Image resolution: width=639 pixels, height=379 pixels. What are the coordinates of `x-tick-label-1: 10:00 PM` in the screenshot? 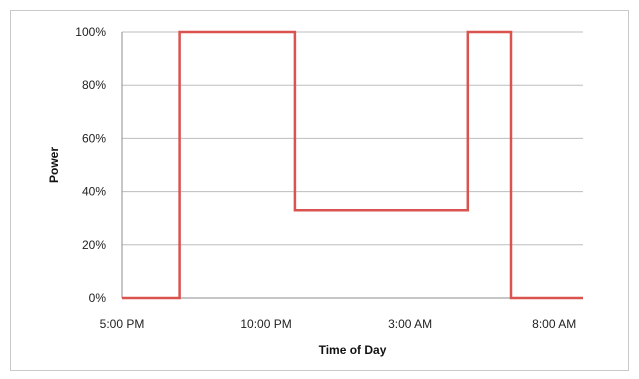 It's located at (265, 324).